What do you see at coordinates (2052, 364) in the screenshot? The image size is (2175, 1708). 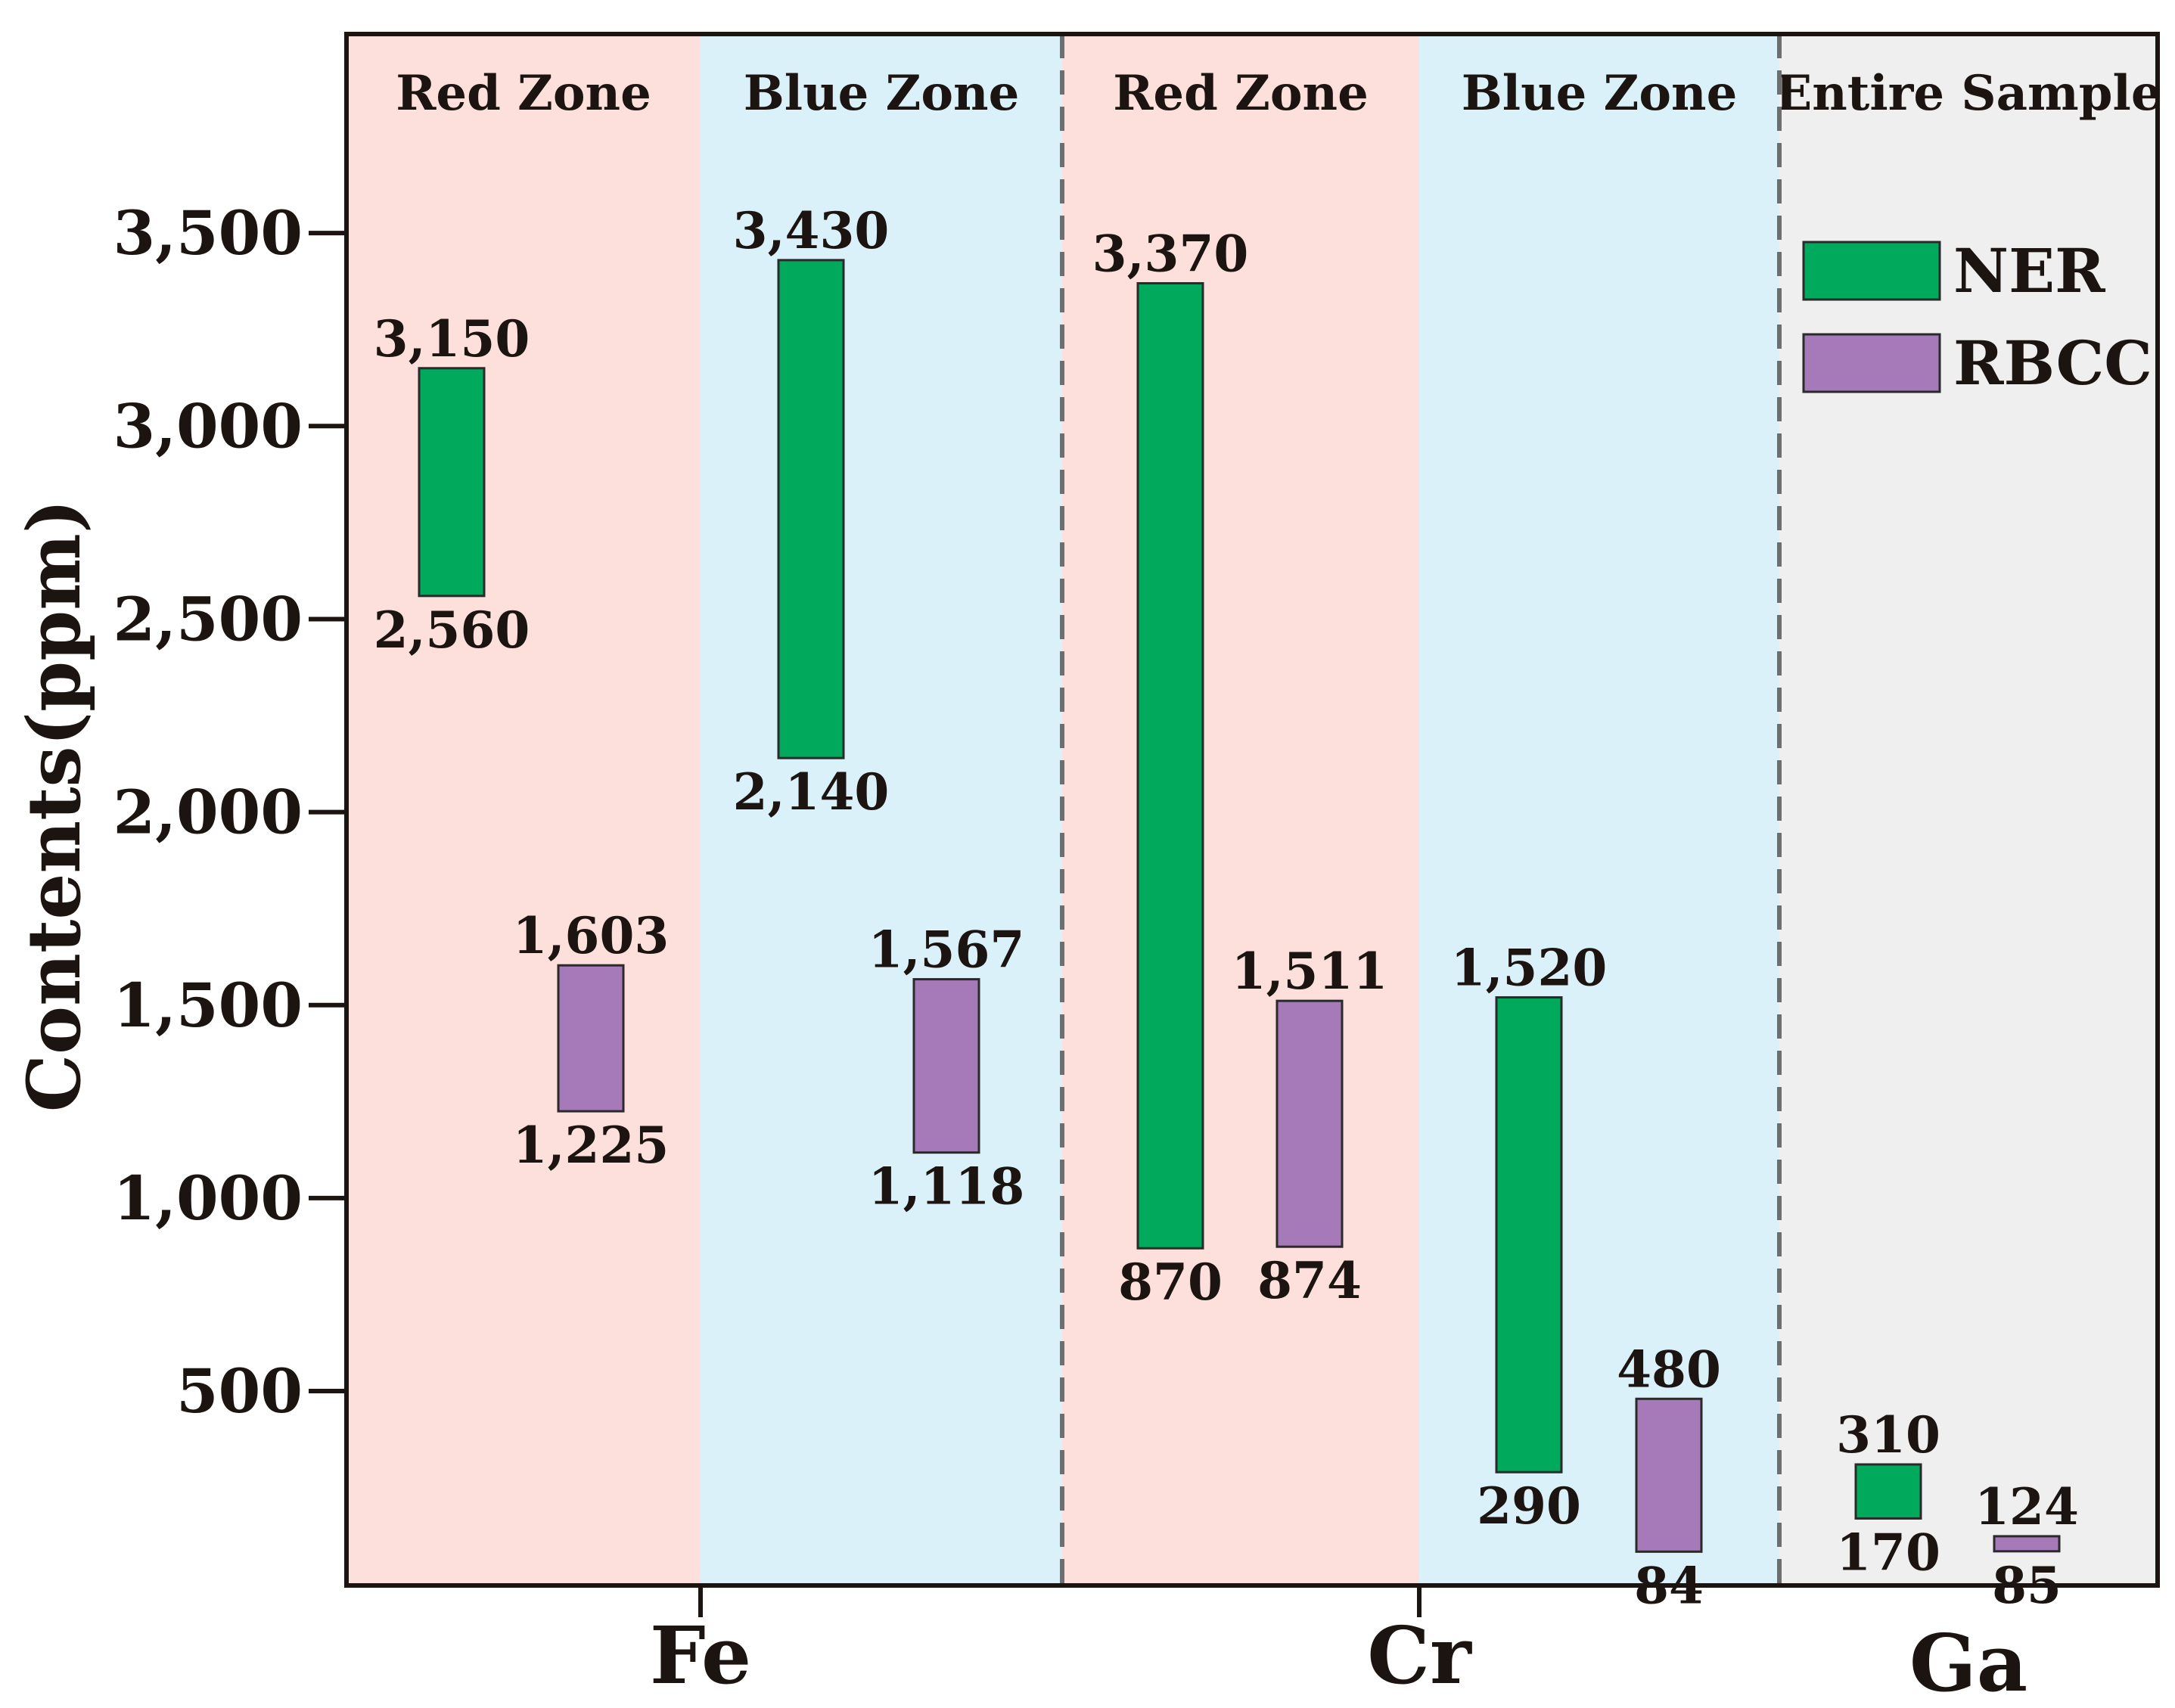 I see `legend-label-rbcc: RBCC` at bounding box center [2052, 364].